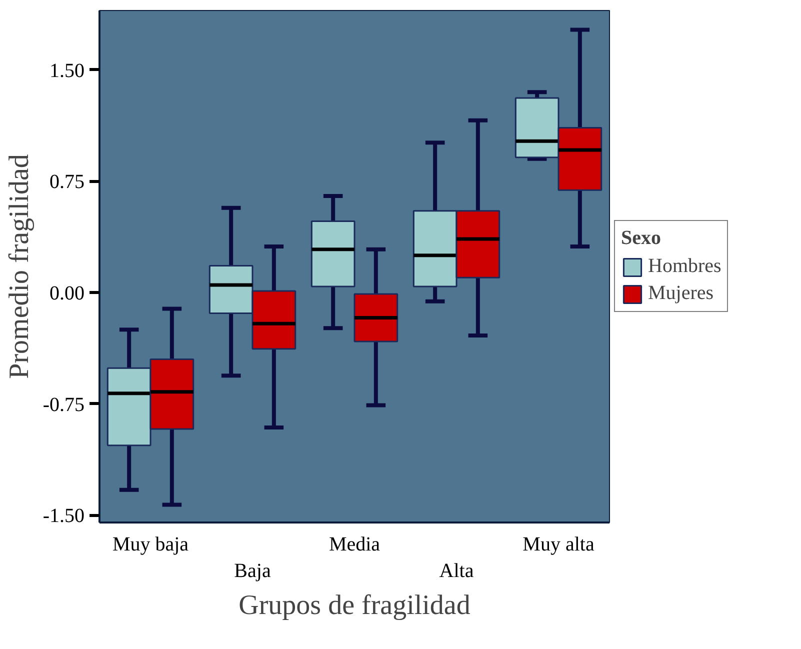 This screenshot has width=801, height=649. Describe the element at coordinates (558, 545) in the screenshot. I see `x-tick-label: Muy alta` at that location.